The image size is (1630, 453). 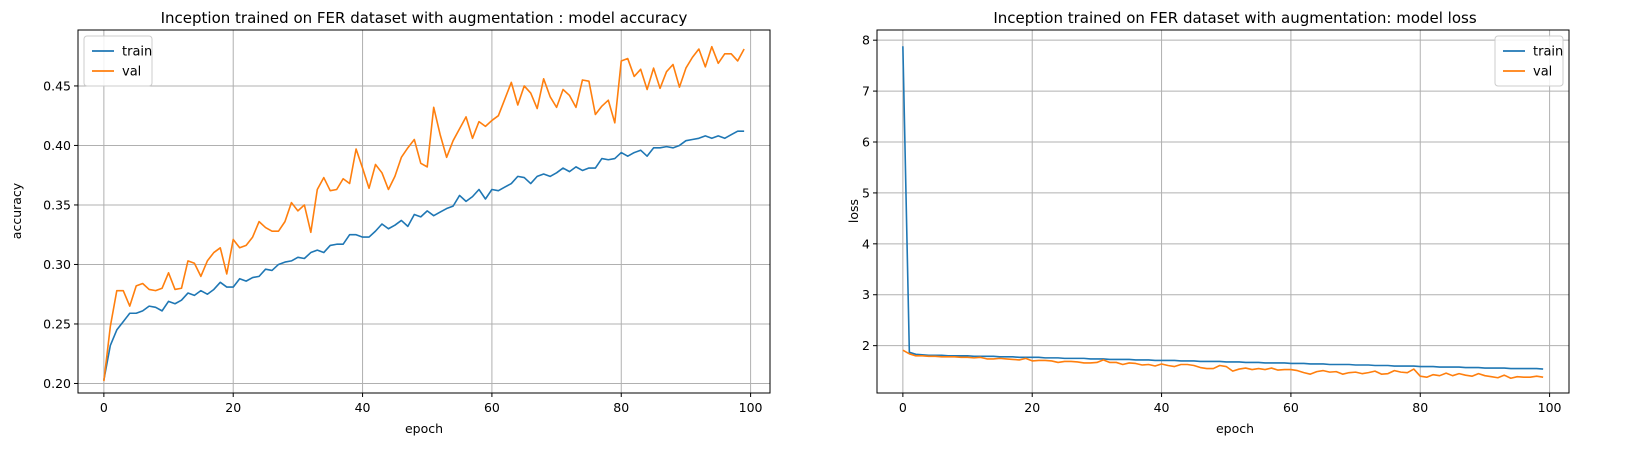 I want to click on loss-y-tick-label: 4, so click(x=866, y=243).